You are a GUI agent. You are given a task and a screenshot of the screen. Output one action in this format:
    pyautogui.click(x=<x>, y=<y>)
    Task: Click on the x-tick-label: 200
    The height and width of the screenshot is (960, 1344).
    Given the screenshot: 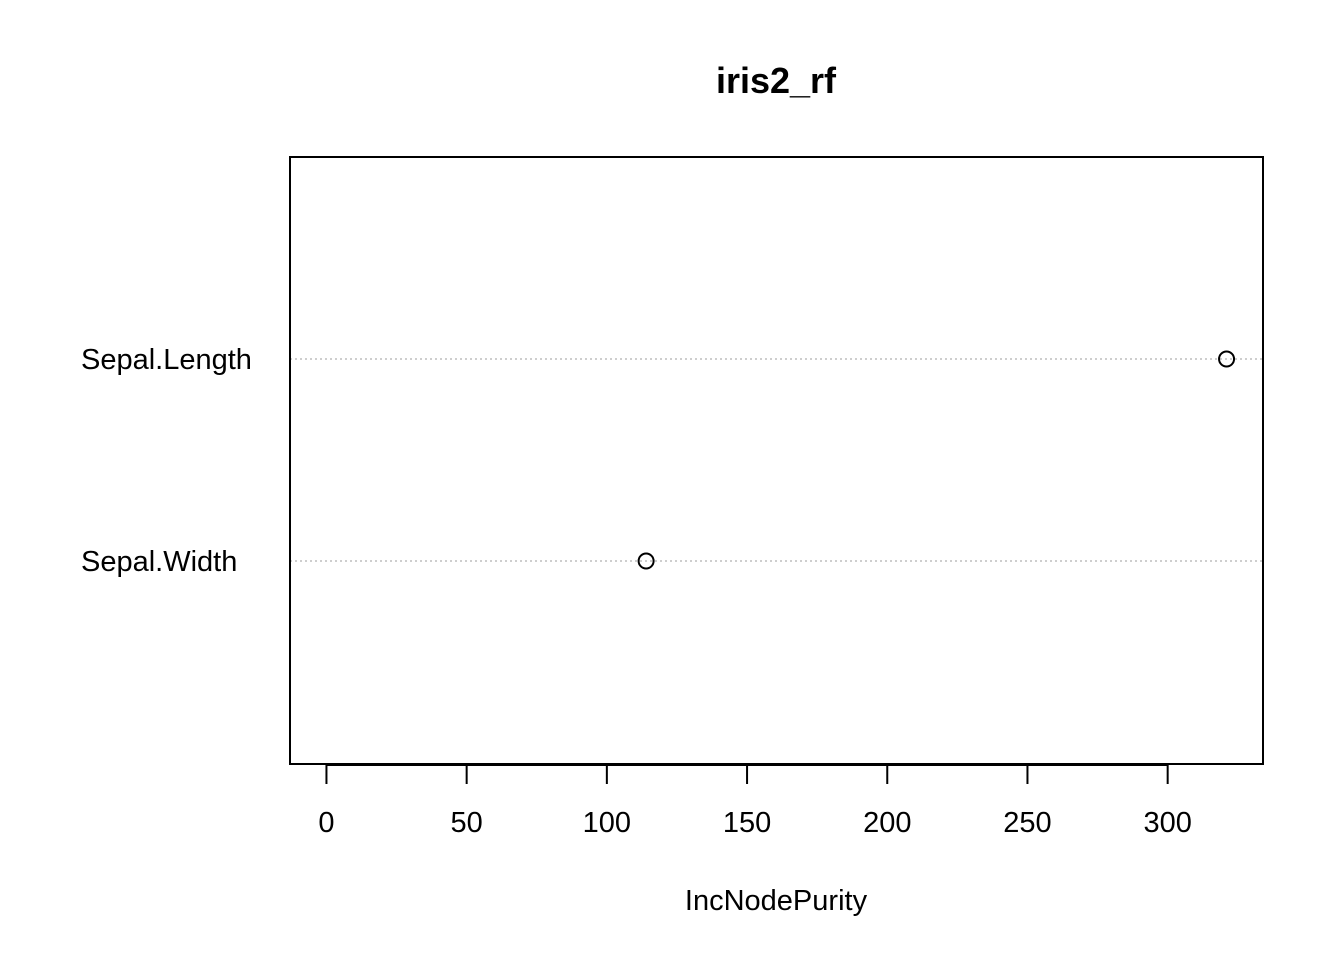 What is the action you would take?
    pyautogui.click(x=887, y=823)
    